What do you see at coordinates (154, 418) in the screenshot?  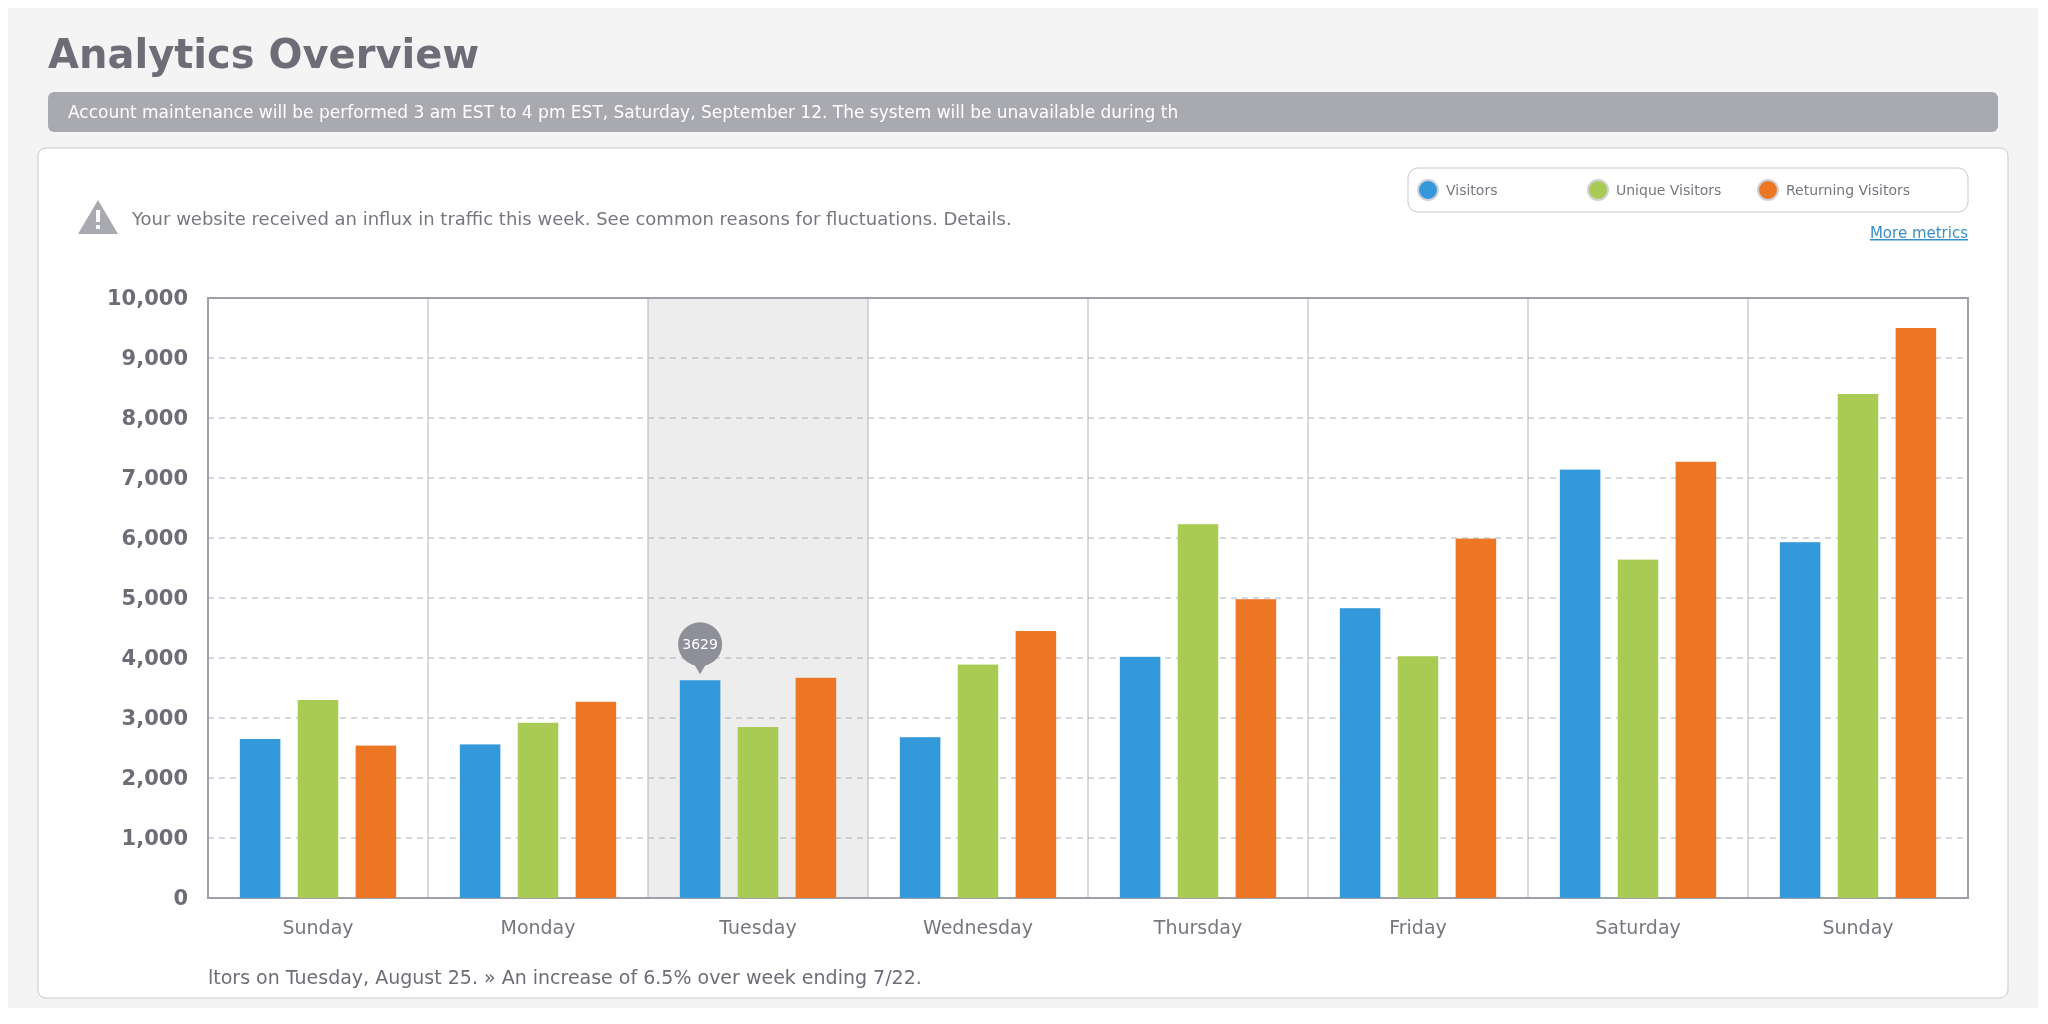 I see `y-tick-label: 8,000` at bounding box center [154, 418].